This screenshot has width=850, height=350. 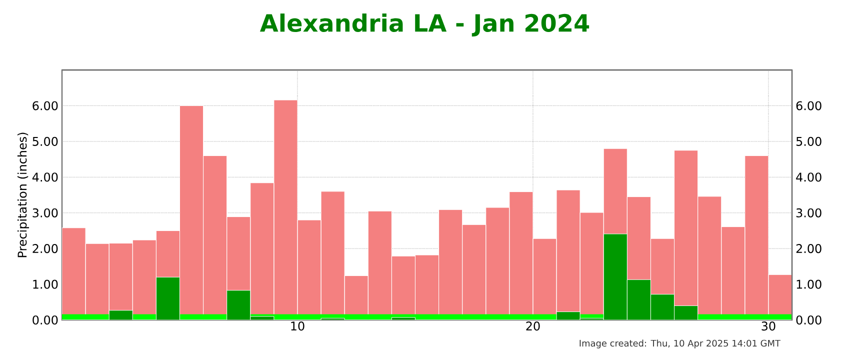 What do you see at coordinates (45, 284) in the screenshot?
I see `y-tick-label: 1.00` at bounding box center [45, 284].